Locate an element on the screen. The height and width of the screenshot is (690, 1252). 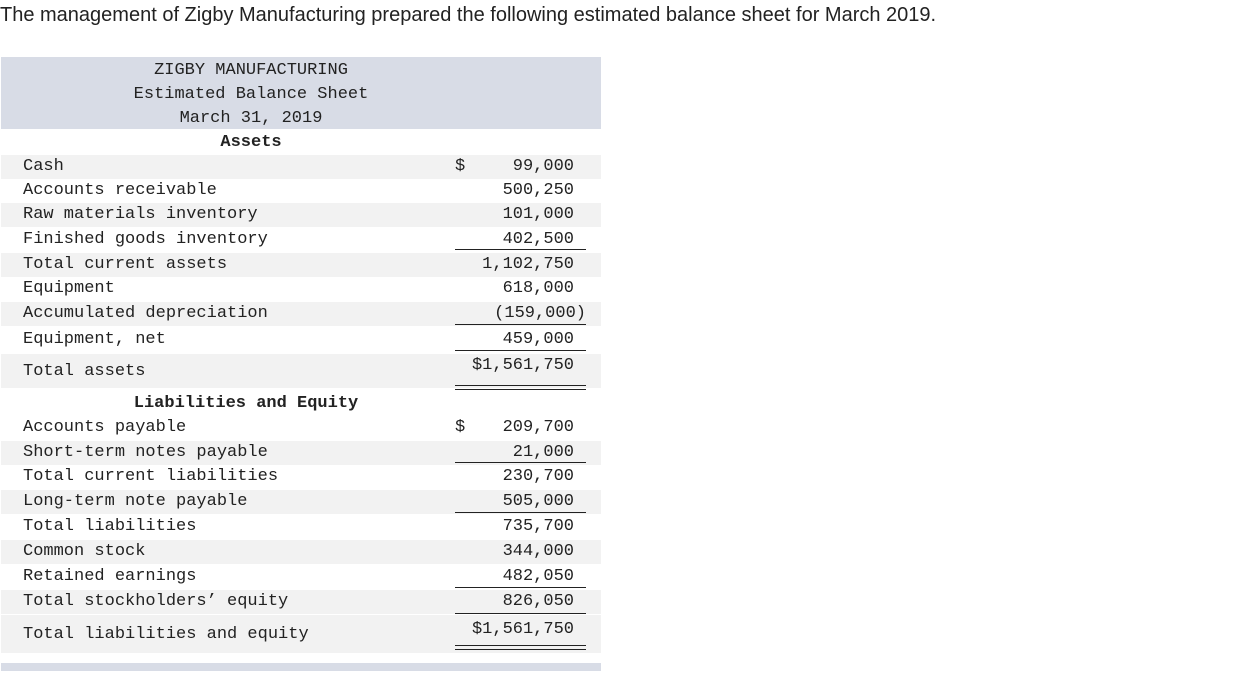
table-row: Long-term note payable 505,000 is located at coordinates (301, 502).